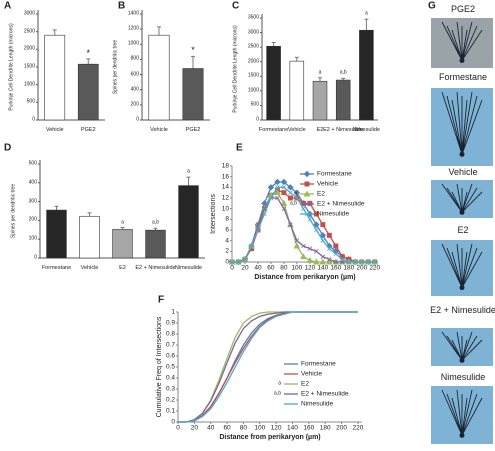  Describe the element at coordinates (225, 187) in the screenshot. I see `y-tick-label: 14` at that location.